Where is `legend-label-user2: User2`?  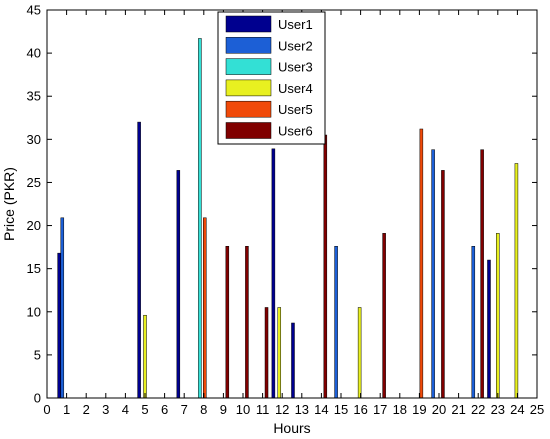
legend-label-user2: User2 is located at coordinates (295, 45).